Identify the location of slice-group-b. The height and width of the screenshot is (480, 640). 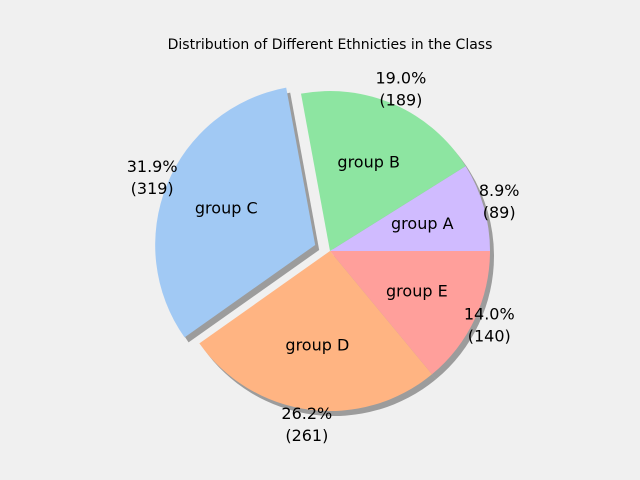
(383, 170).